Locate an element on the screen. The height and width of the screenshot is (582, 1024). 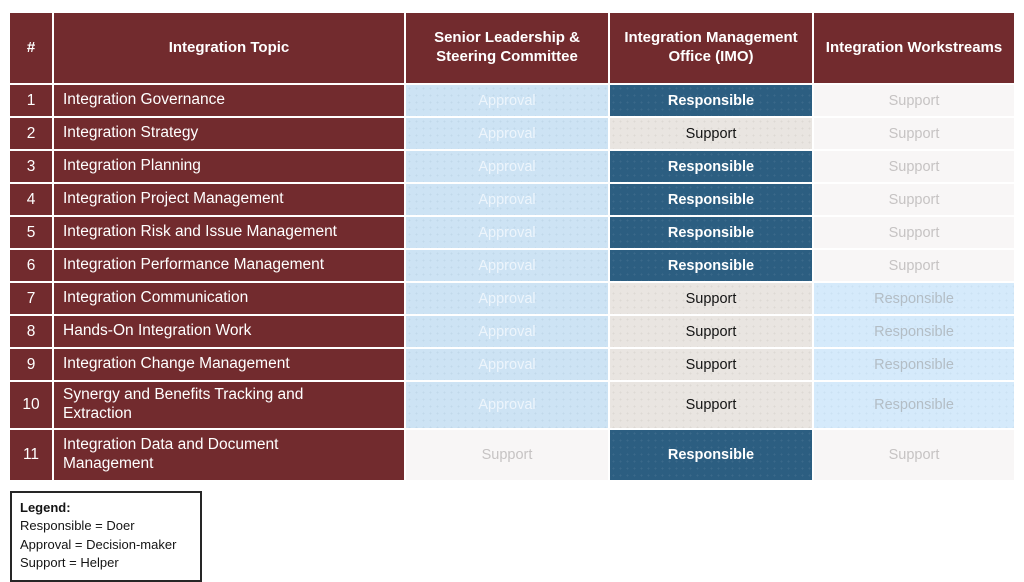
row-number: 1 is located at coordinates (31, 100).